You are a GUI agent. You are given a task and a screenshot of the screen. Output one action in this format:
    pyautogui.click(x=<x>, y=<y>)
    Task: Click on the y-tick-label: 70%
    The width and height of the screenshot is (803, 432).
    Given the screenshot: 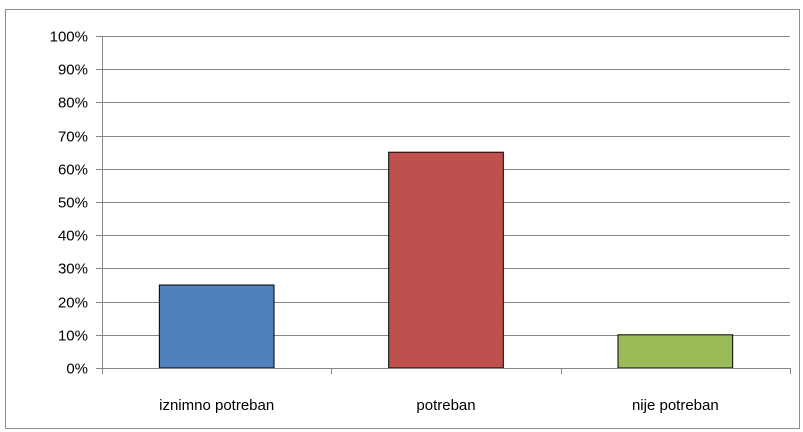 What is the action you would take?
    pyautogui.click(x=73, y=137)
    